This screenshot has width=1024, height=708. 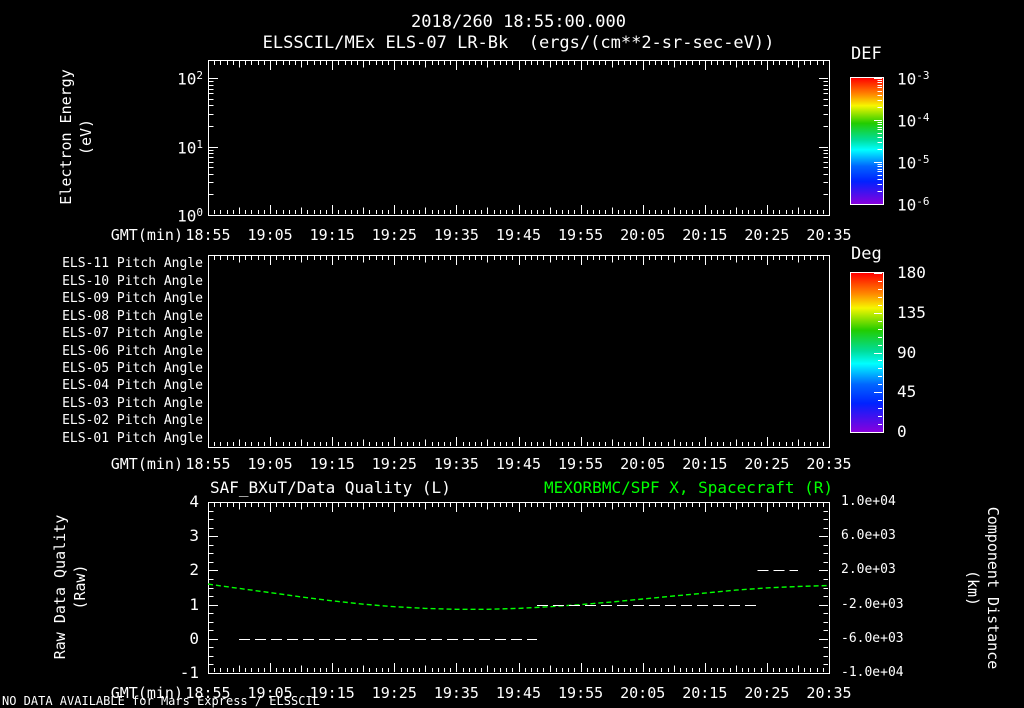 What do you see at coordinates (132, 281) in the screenshot?
I see `els-row-label: ELS-10 Pitch Angle` at bounding box center [132, 281].